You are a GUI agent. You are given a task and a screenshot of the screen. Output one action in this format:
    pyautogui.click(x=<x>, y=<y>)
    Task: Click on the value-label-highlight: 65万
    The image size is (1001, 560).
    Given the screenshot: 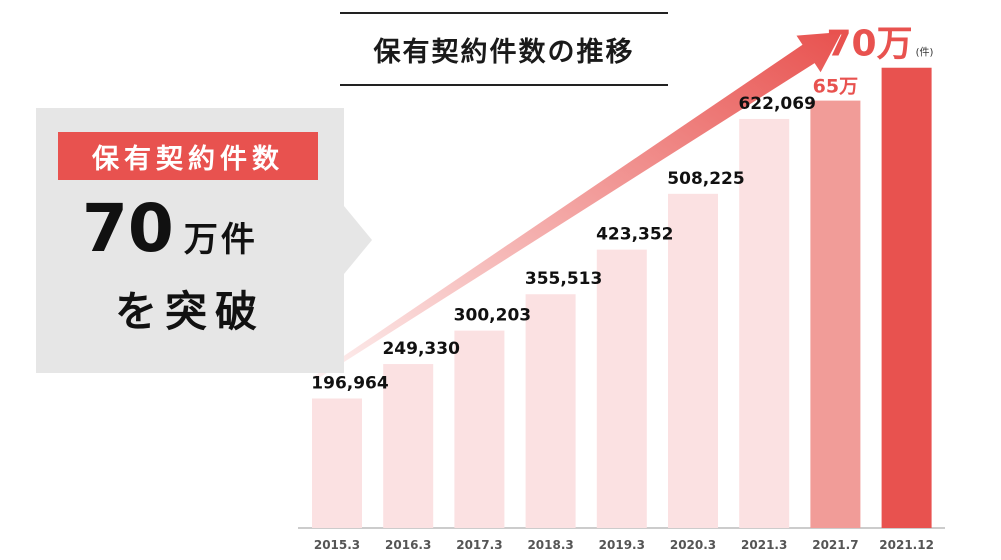 What is the action you would take?
    pyautogui.click(x=835, y=87)
    